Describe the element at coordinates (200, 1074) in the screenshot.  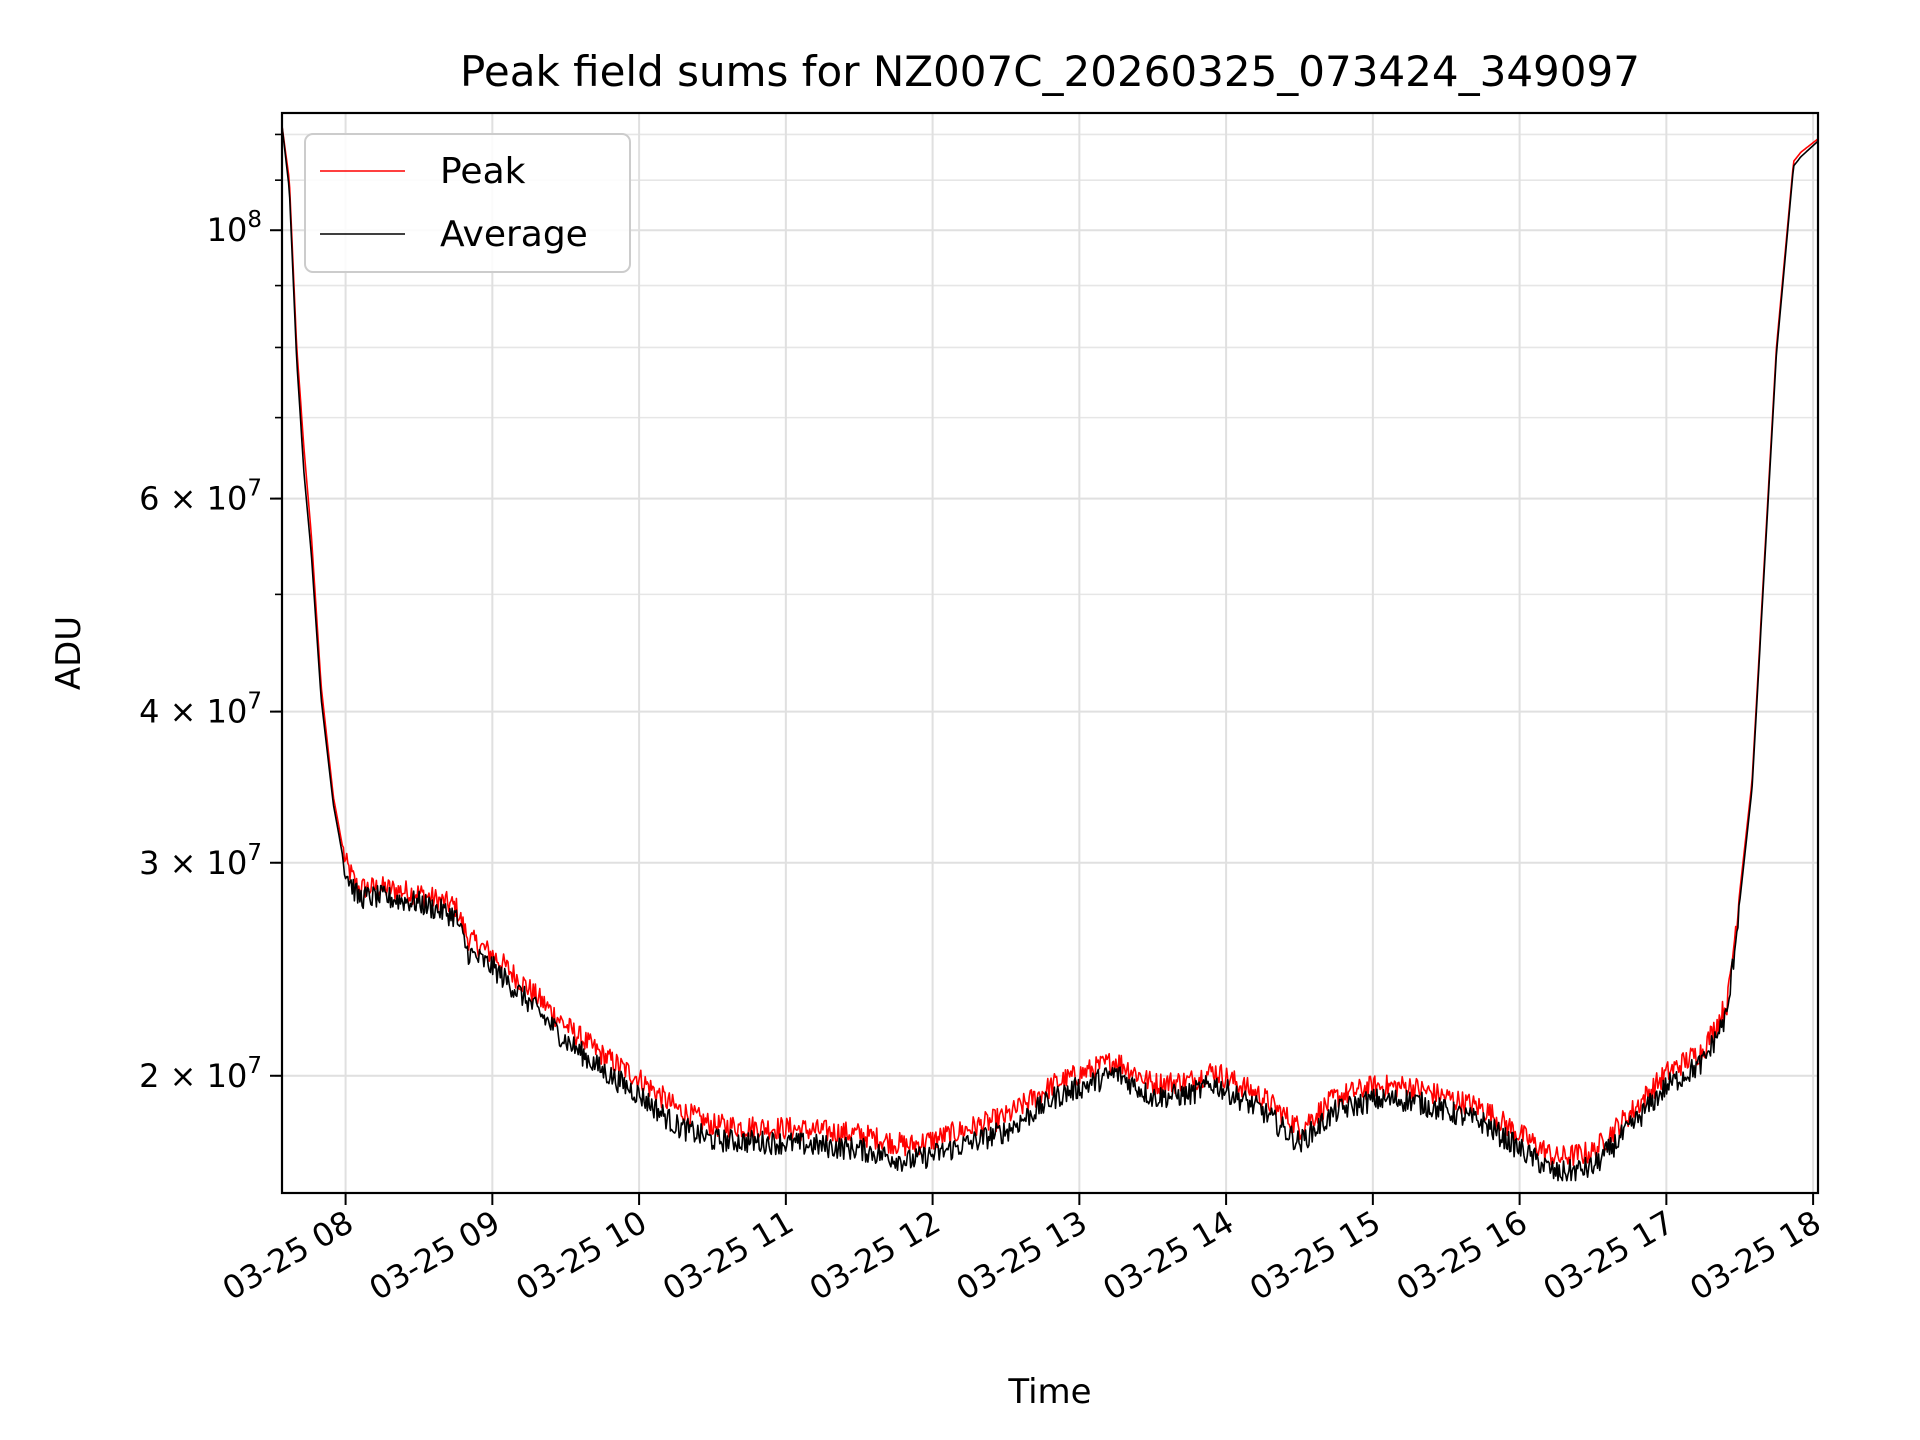
I see `y-tick-label: 2 × 107` at that location.